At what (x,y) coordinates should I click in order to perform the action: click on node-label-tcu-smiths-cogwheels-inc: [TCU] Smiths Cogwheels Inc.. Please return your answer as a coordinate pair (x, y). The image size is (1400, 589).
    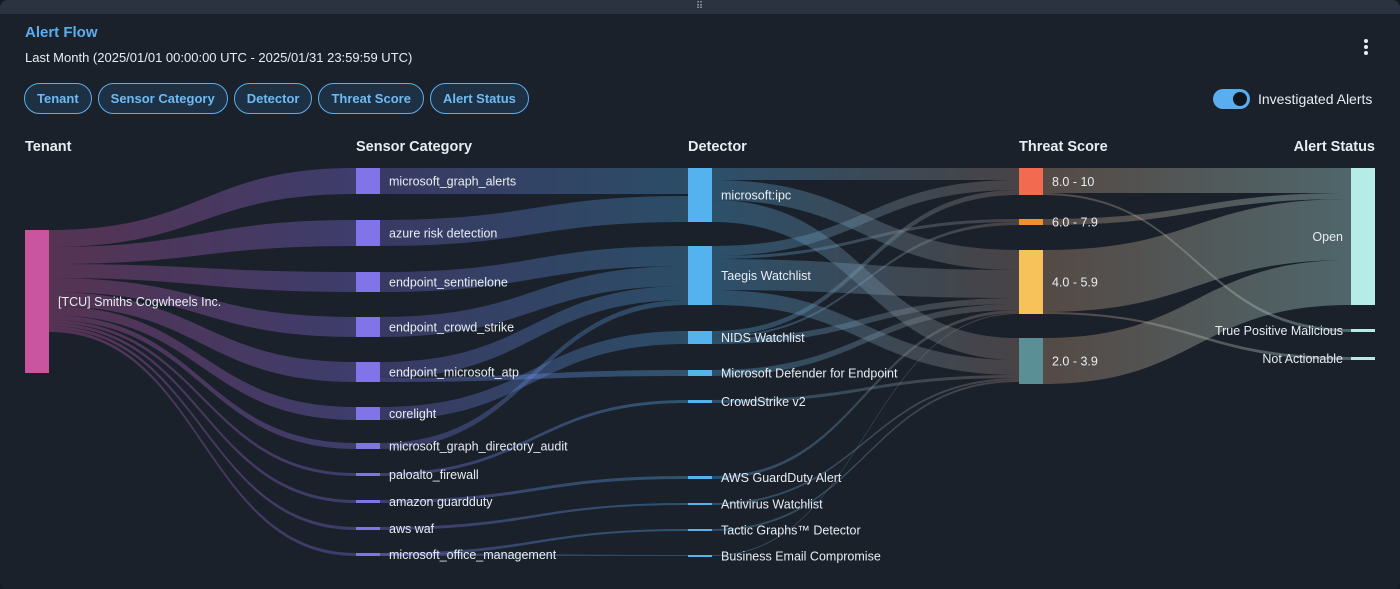
    Looking at the image, I should click on (139, 302).